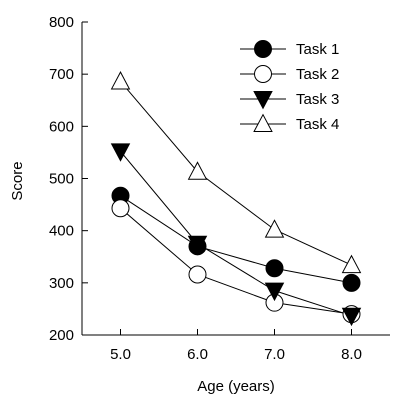 The image size is (400, 400). I want to click on y-tick-label: 500, so click(61, 179).